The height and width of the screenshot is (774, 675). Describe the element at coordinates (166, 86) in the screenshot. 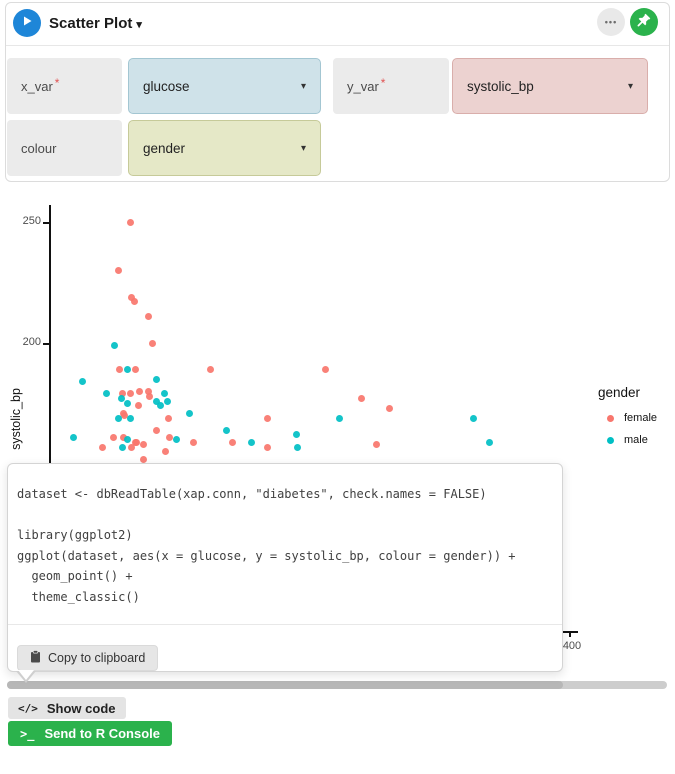

I see `x-var-value: glucose` at that location.